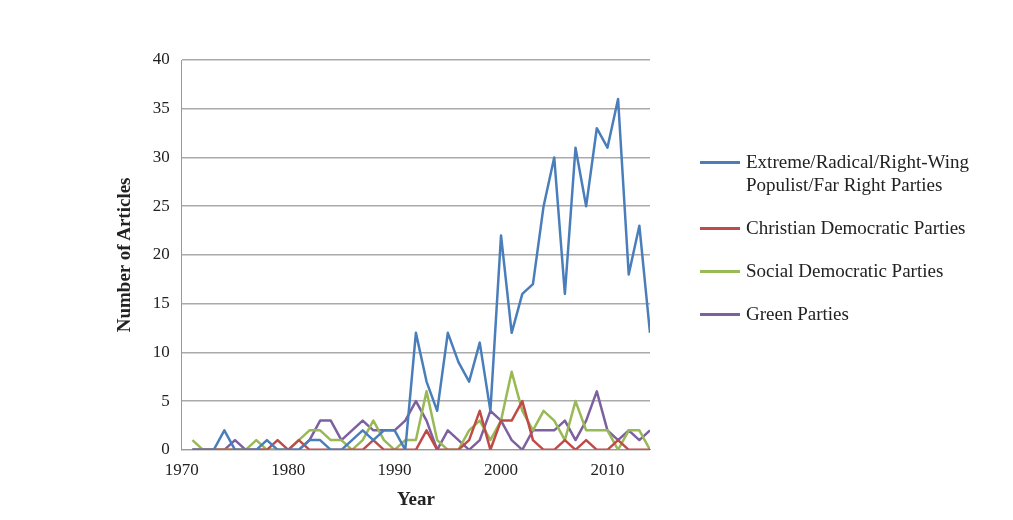 The height and width of the screenshot is (520, 1013). Describe the element at coordinates (161, 59) in the screenshot. I see `y-tick-label: 40` at that location.